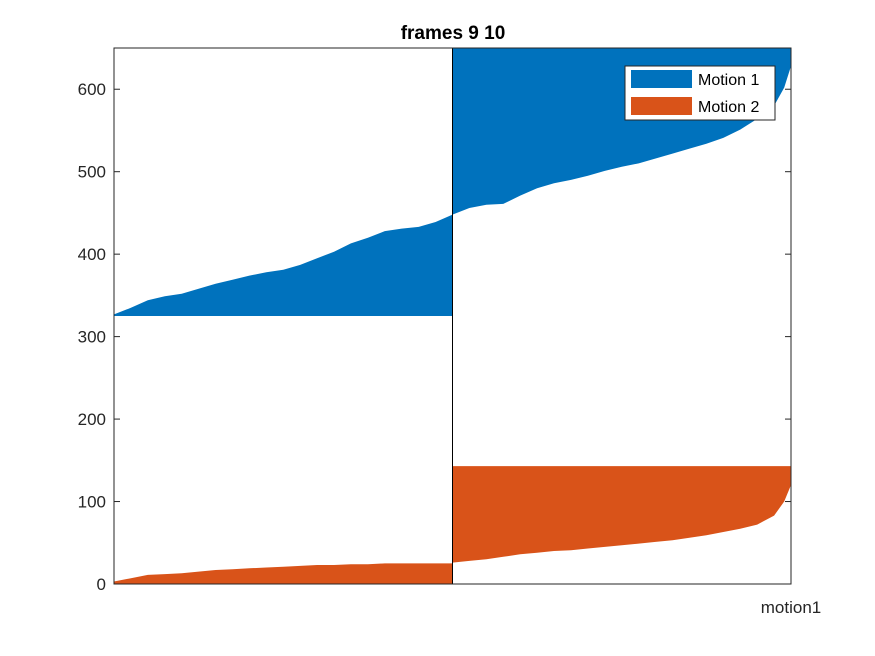  Describe the element at coordinates (728, 107) in the screenshot. I see `legend-label-motion-2: Motion 2` at that location.